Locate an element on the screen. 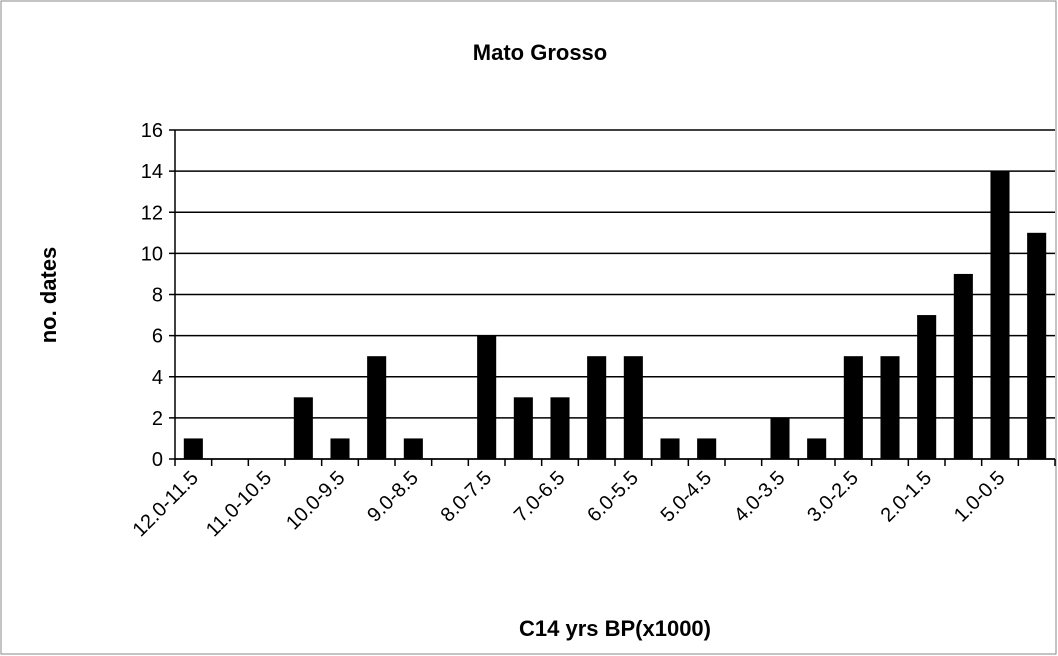 This screenshot has width=1058, height=656. y-tick-label: 0 is located at coordinates (157, 460).